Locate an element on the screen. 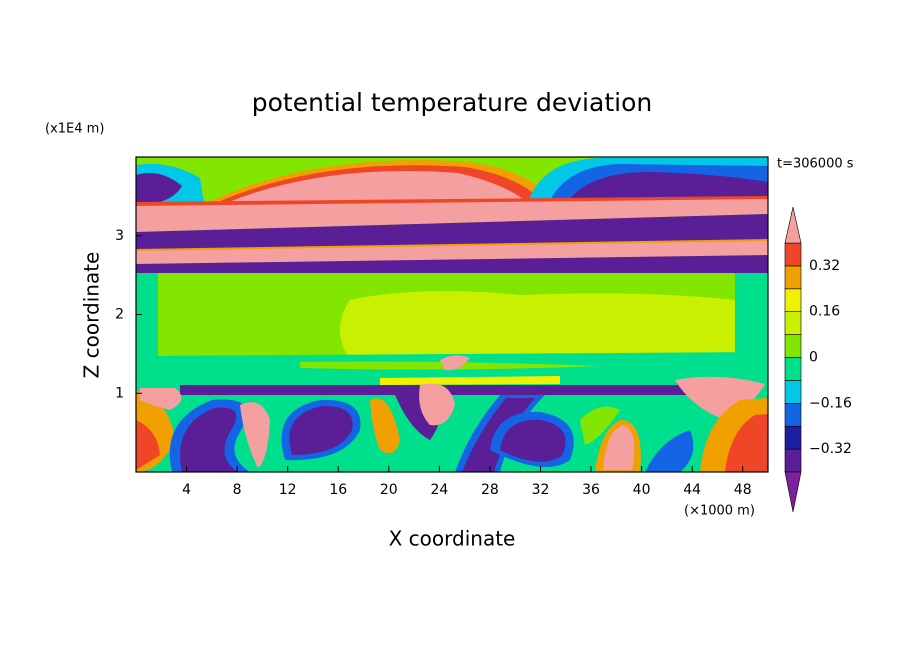 The height and width of the screenshot is (654, 904). x-tick-label: 8 is located at coordinates (237, 490).